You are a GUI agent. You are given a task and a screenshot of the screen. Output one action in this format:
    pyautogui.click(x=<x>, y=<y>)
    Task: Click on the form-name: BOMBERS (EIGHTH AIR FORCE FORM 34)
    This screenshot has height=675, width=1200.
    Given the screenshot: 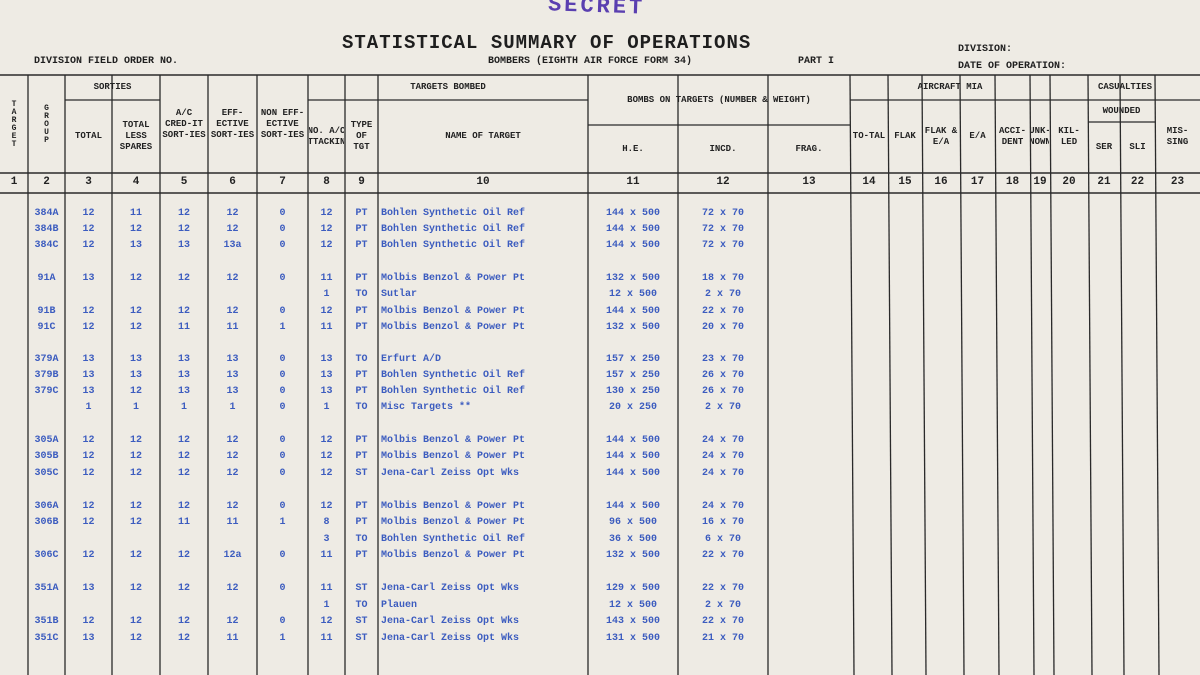 What is the action you would take?
    pyautogui.click(x=590, y=61)
    